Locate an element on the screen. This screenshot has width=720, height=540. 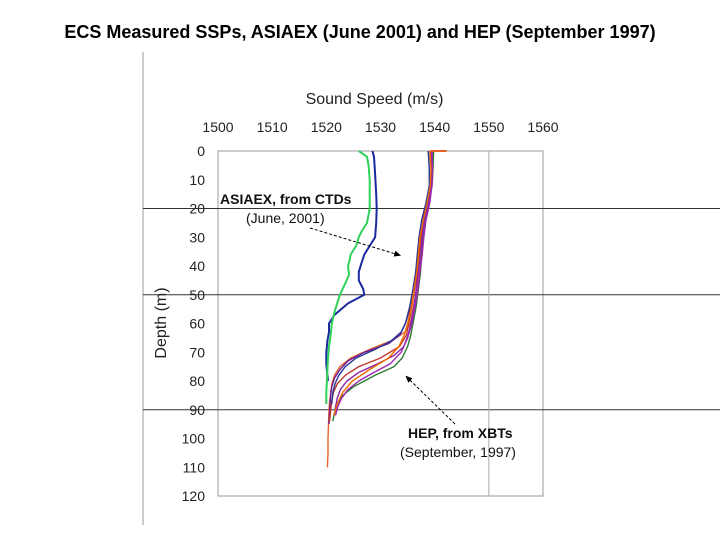
x-tick-label: 1540 is located at coordinates (434, 127).